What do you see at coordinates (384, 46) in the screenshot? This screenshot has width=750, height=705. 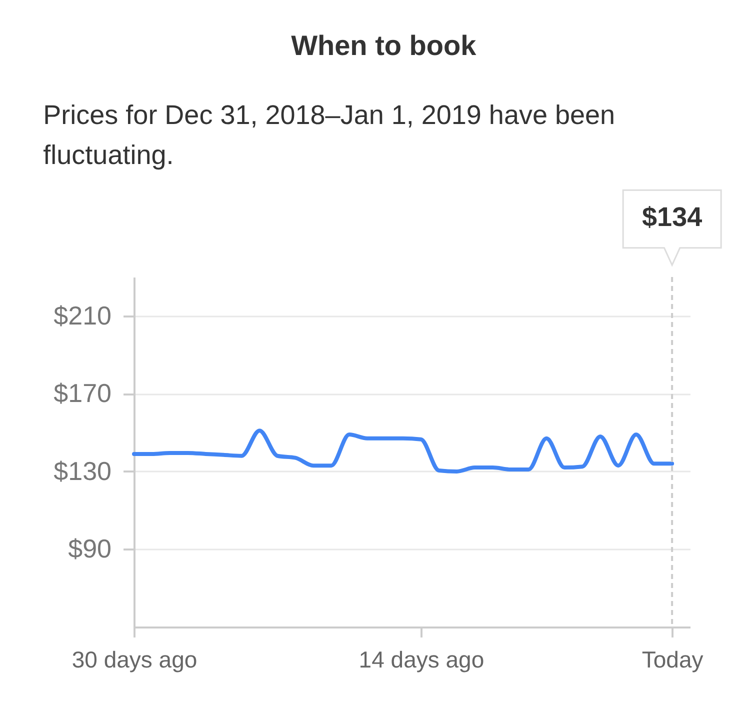 I see `chart-title: When to book` at bounding box center [384, 46].